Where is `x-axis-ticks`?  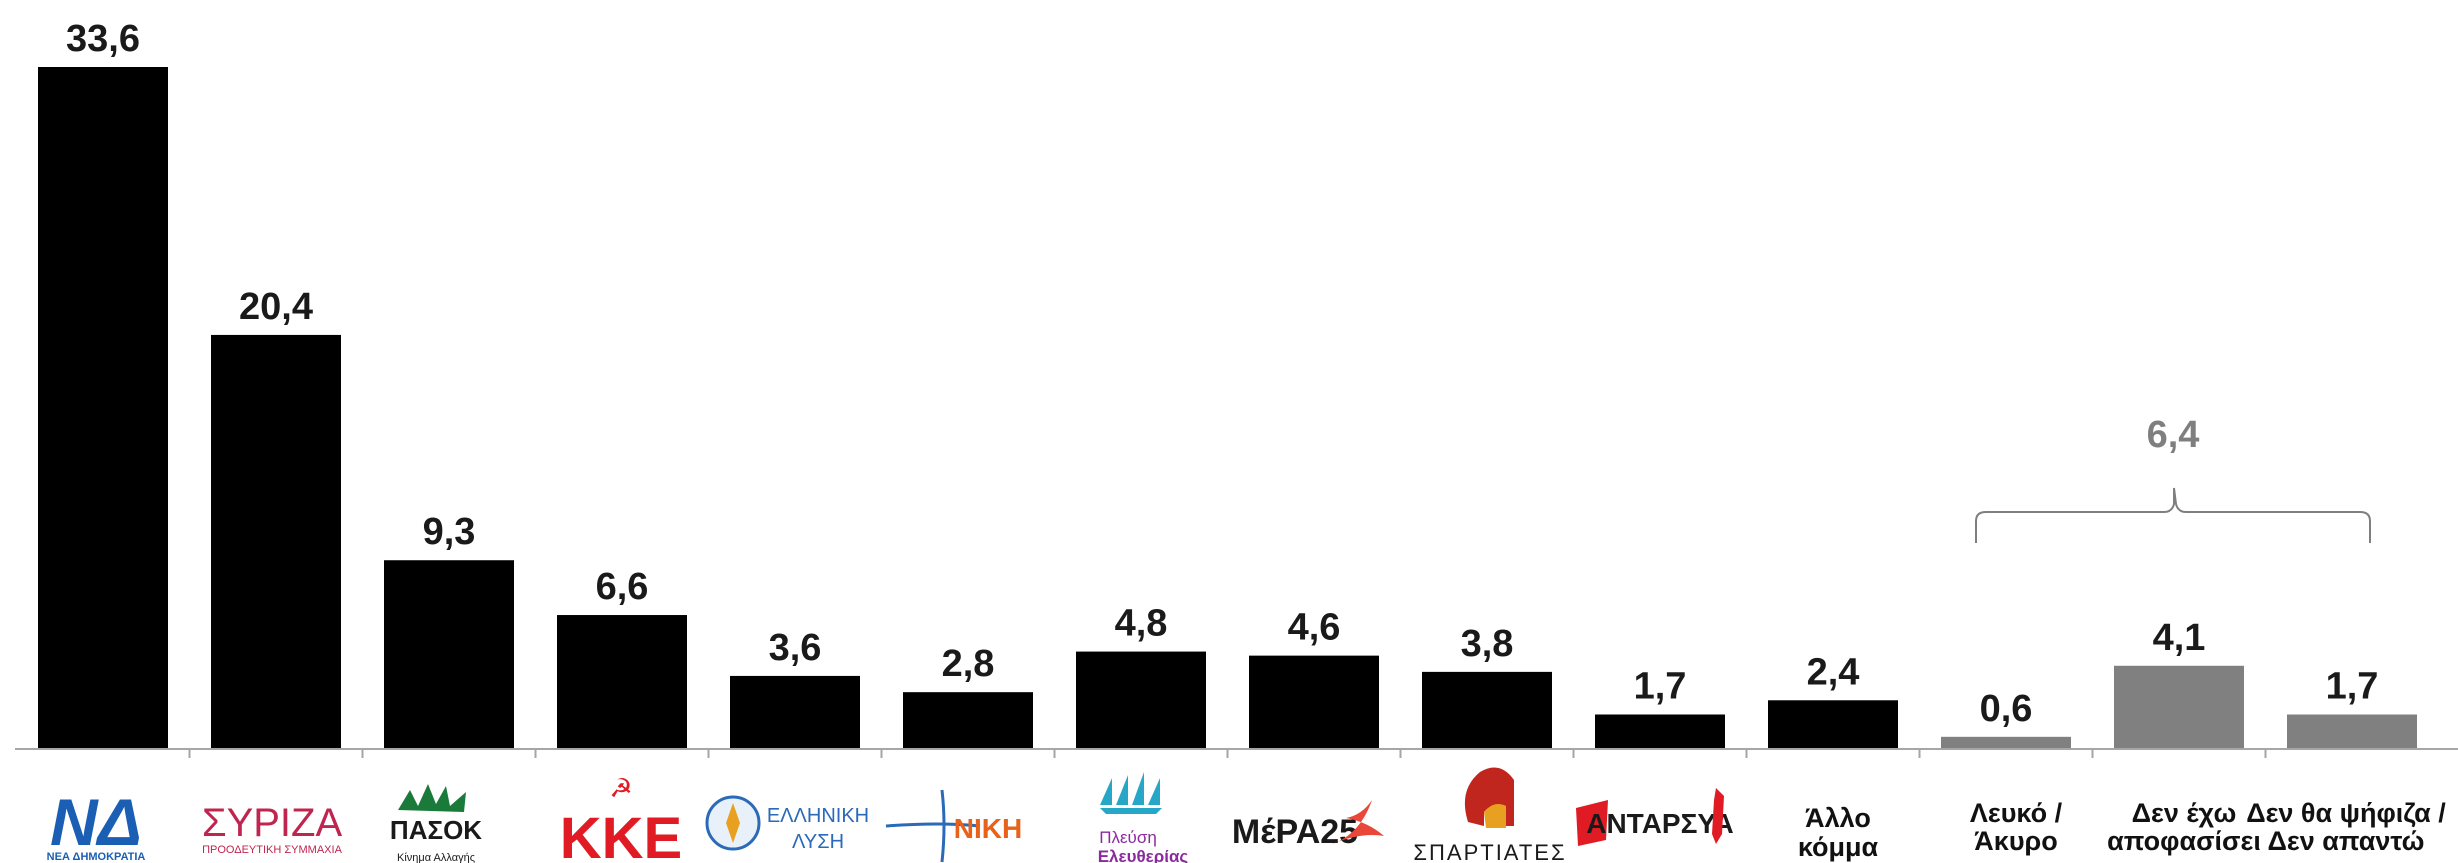 x-axis-ticks is located at coordinates (1227, 753).